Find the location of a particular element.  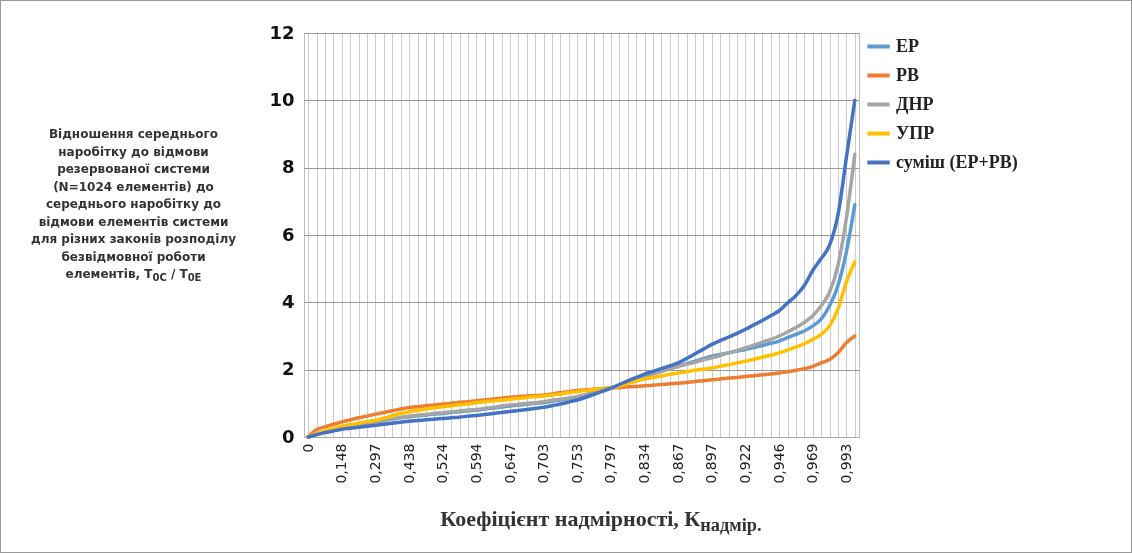

legend-label: суміш (ЕР+РВ) is located at coordinates (957, 162).